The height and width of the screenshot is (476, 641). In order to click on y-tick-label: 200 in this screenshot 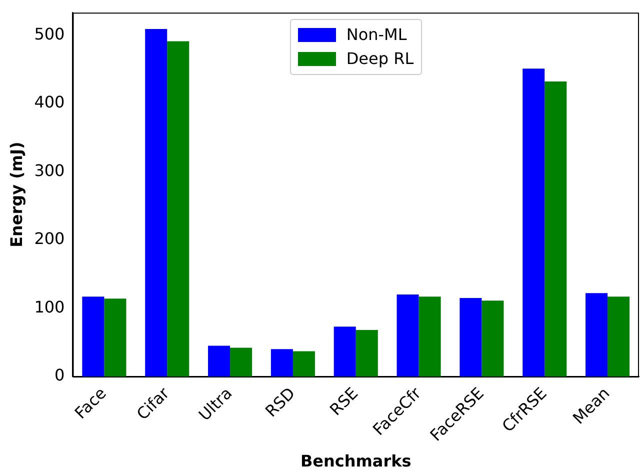, I will do `click(49, 238)`.